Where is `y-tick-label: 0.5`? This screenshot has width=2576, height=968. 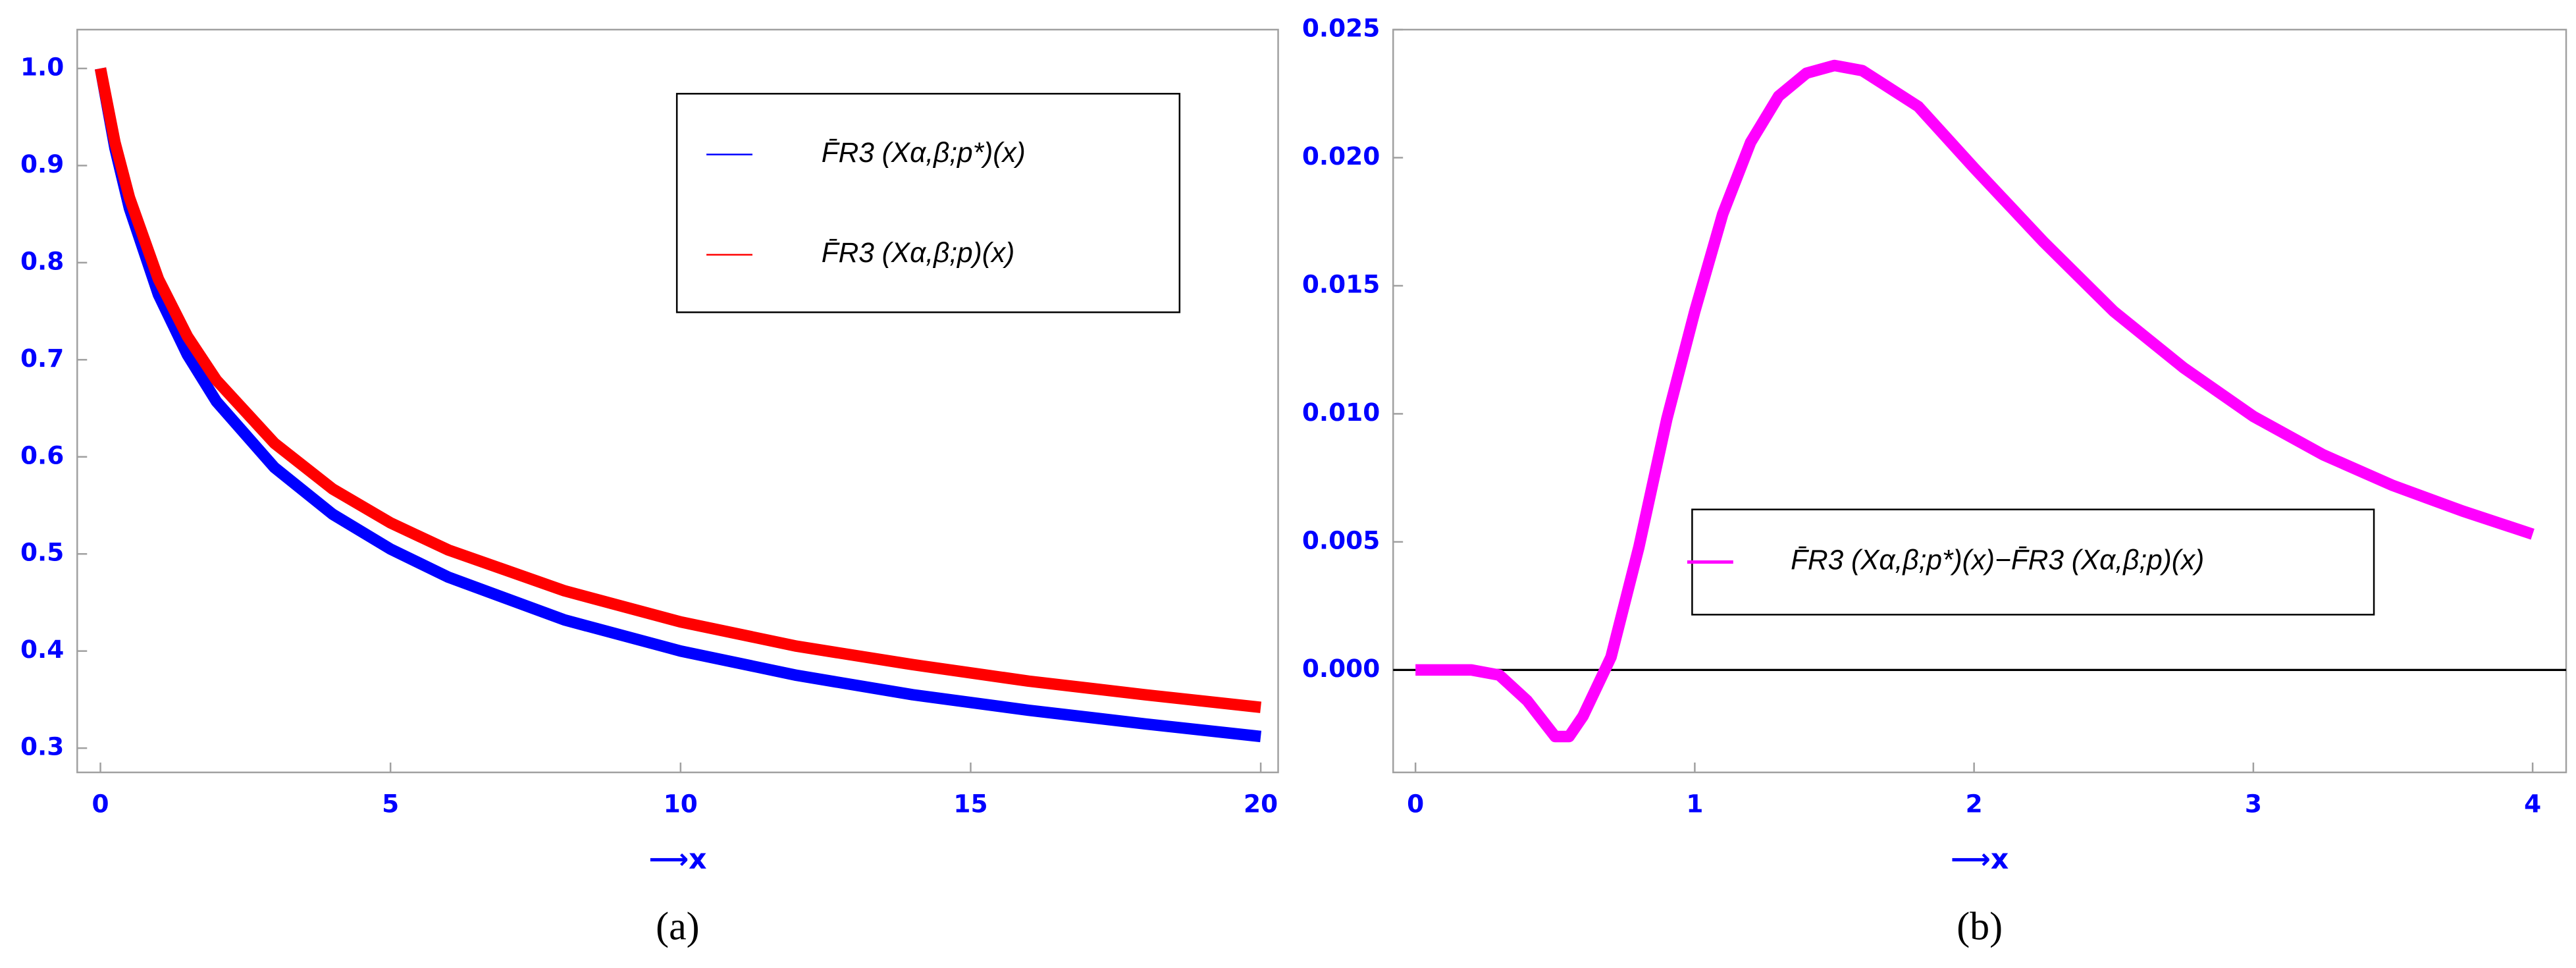 y-tick-label: 0.5 is located at coordinates (42, 552).